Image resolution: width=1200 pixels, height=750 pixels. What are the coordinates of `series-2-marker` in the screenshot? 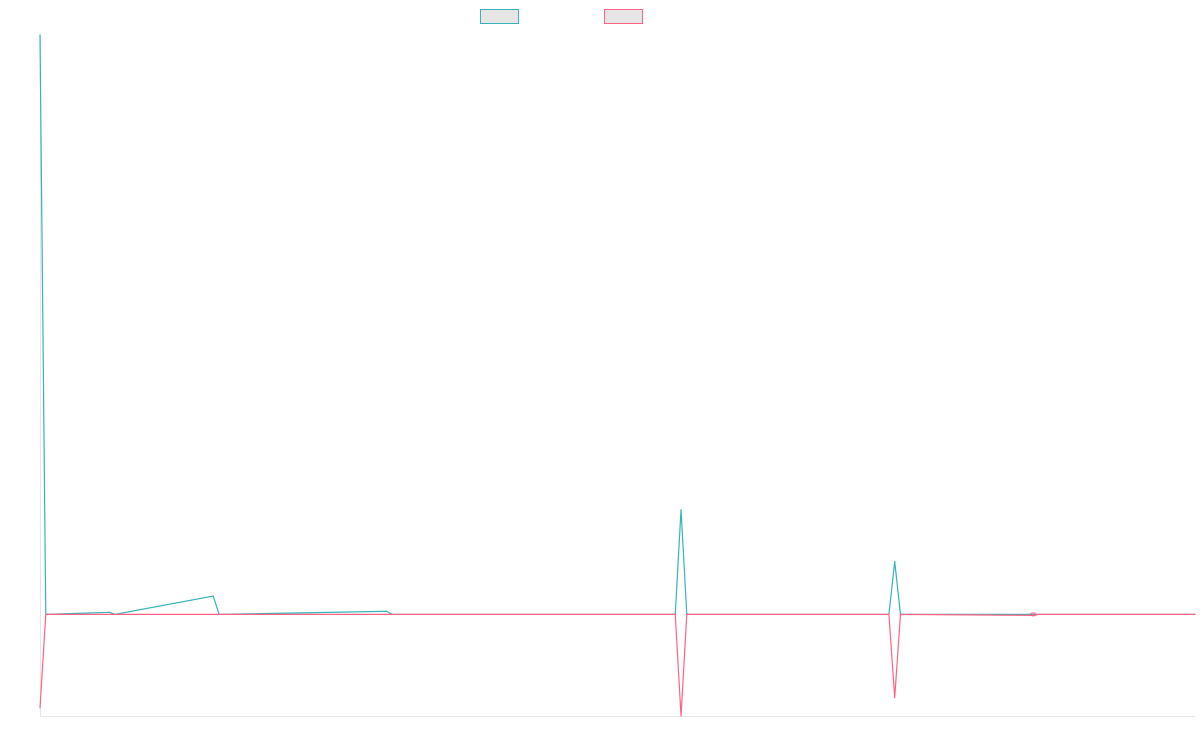 It's located at (1033, 614).